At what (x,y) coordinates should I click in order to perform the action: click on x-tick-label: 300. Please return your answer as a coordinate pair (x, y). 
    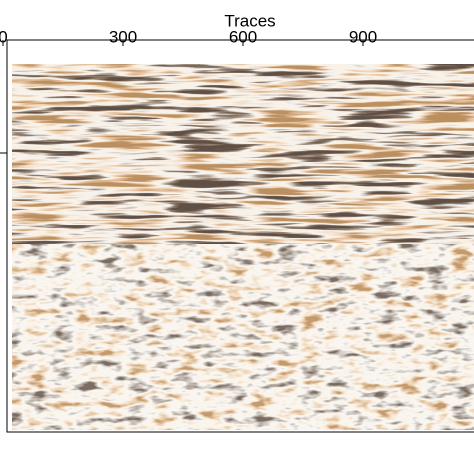
    Looking at the image, I should click on (123, 36).